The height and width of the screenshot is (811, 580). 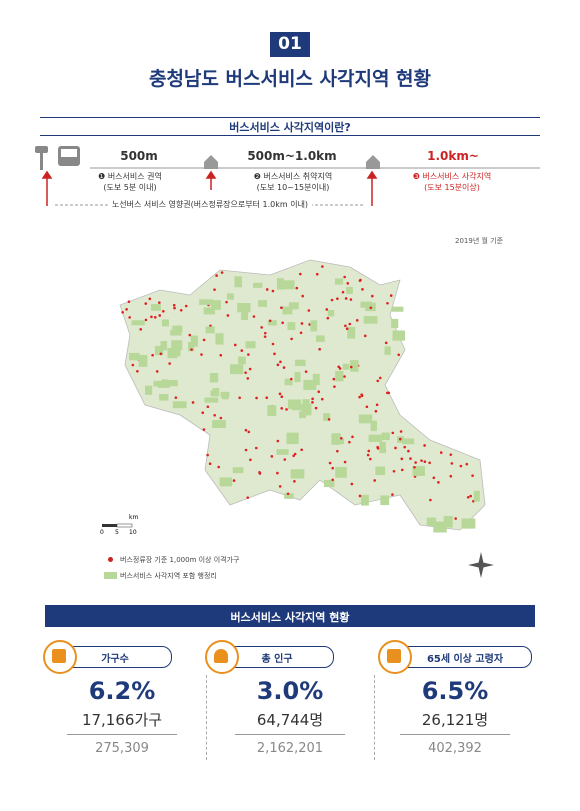 What do you see at coordinates (290, 720) in the screenshot?
I see `stat-count: 64,744명` at bounding box center [290, 720].